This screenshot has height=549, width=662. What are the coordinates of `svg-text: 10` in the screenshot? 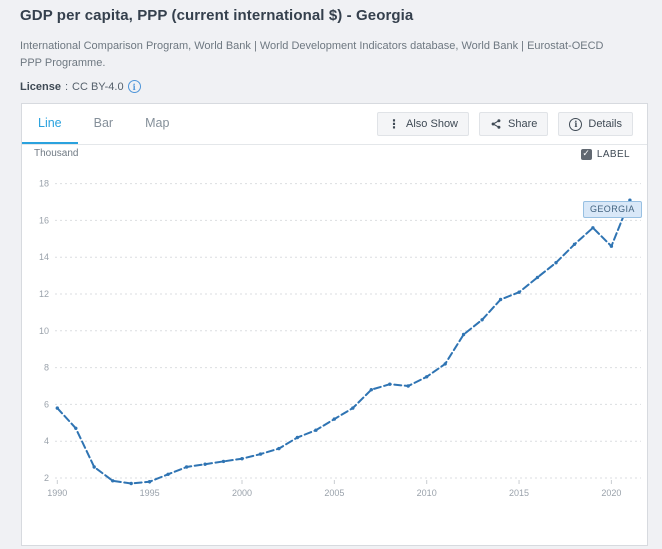 It's located at (44, 331).